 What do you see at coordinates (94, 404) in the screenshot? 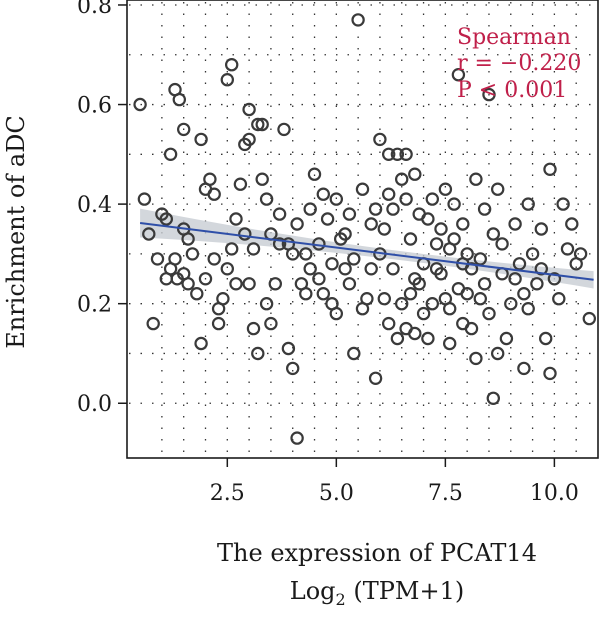
I see `y-tick-label: 0.0` at bounding box center [94, 404].